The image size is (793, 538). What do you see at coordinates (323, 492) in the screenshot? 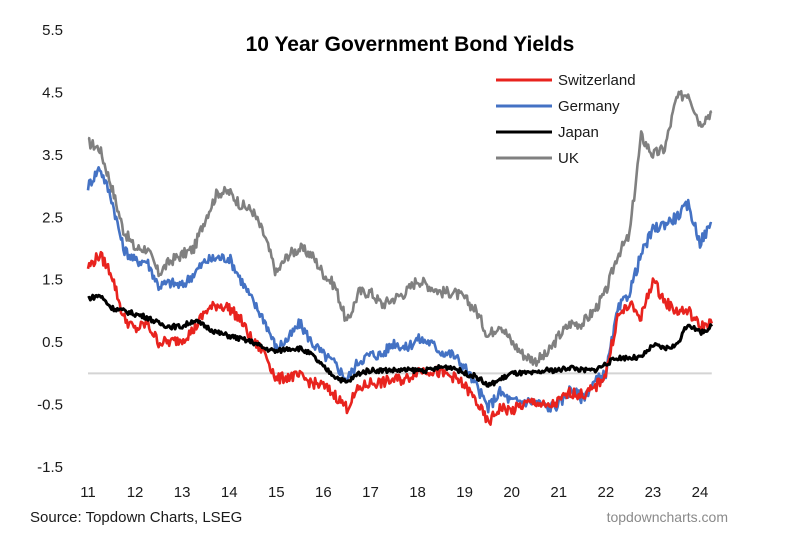
I see `x-tick-label: 16` at bounding box center [323, 492].